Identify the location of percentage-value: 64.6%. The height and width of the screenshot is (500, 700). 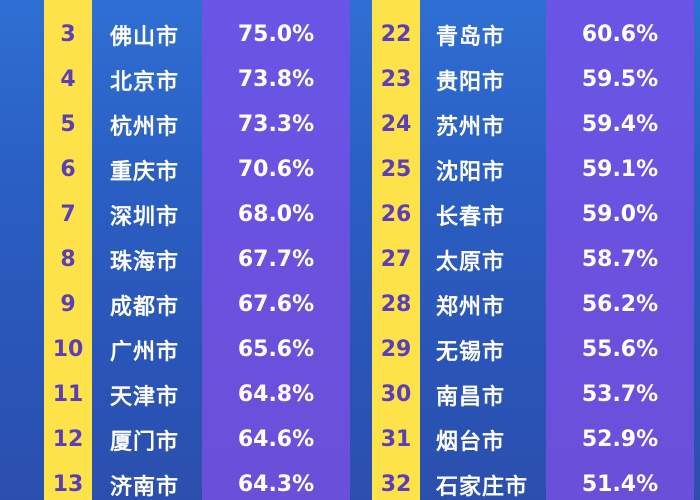
(276, 439).